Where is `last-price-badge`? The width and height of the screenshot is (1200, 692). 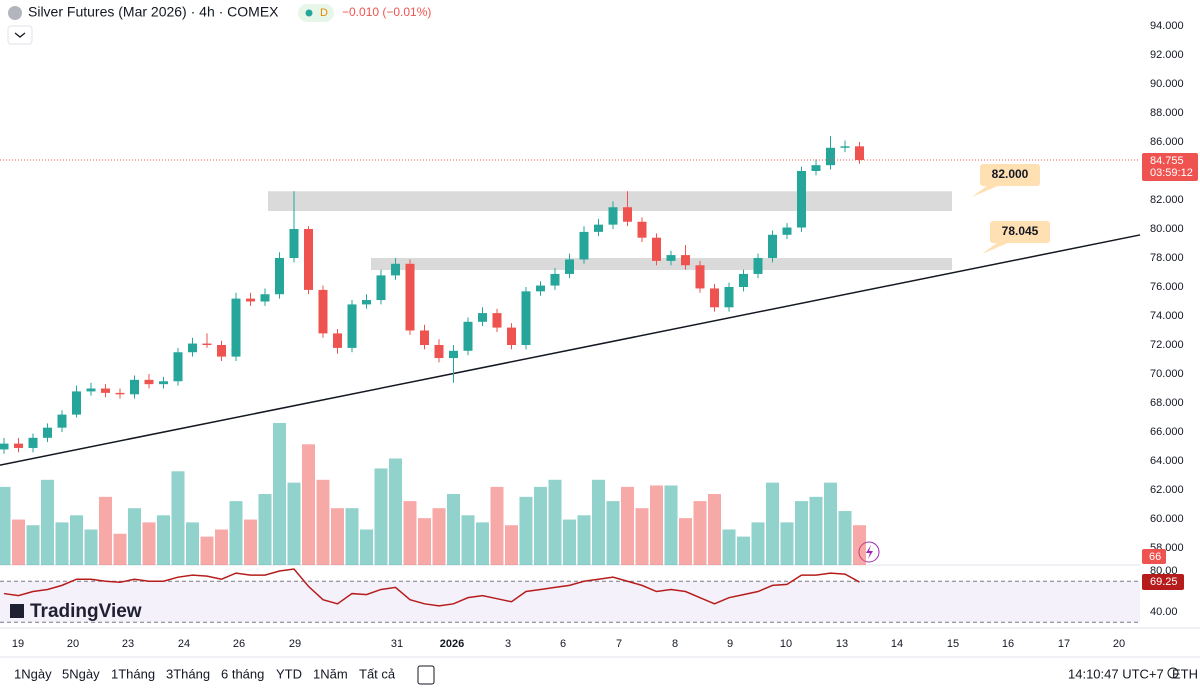 last-price-badge is located at coordinates (1170, 167).